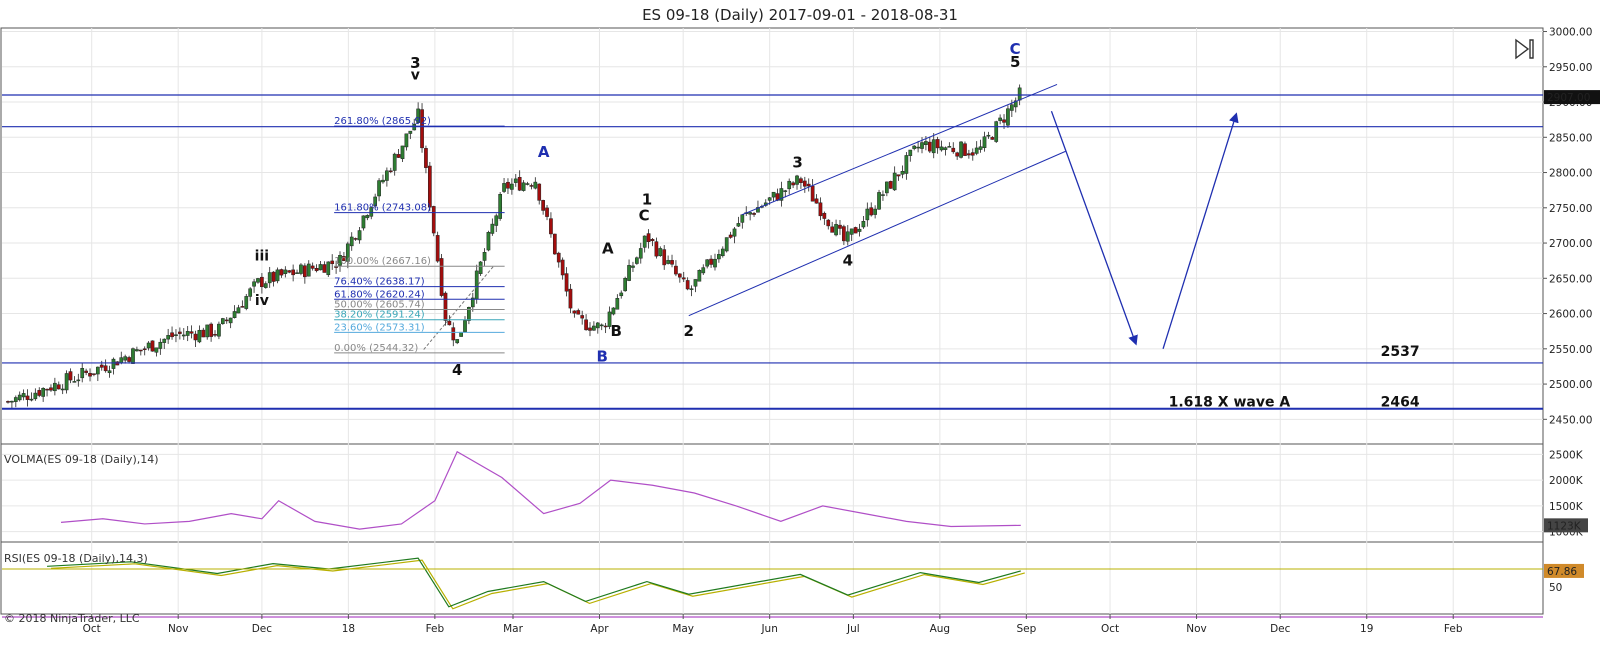 The width and height of the screenshot is (1603, 668). I want to click on wave-label: iv, so click(262, 301).